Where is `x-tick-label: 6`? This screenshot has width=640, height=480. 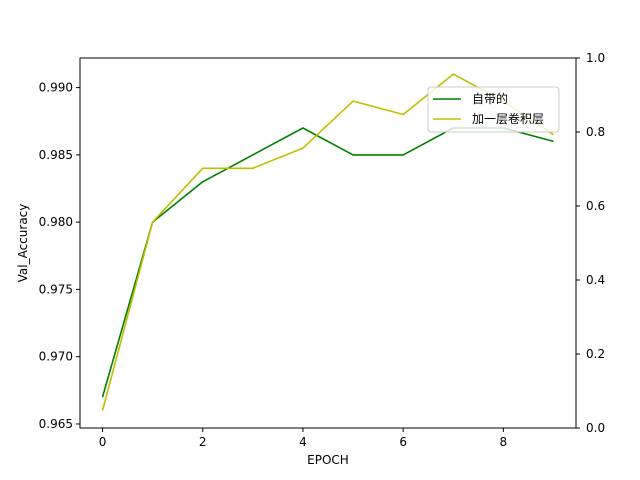
x-tick-label: 6 is located at coordinates (403, 442).